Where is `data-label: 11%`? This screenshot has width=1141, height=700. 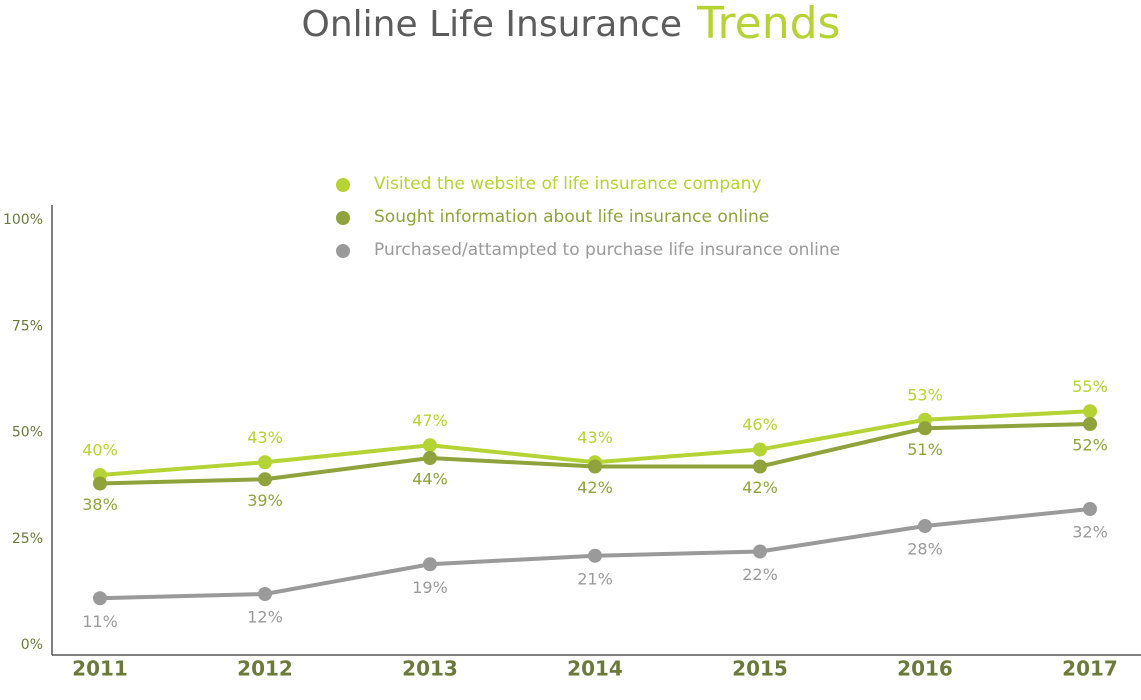 data-label: 11% is located at coordinates (100, 621).